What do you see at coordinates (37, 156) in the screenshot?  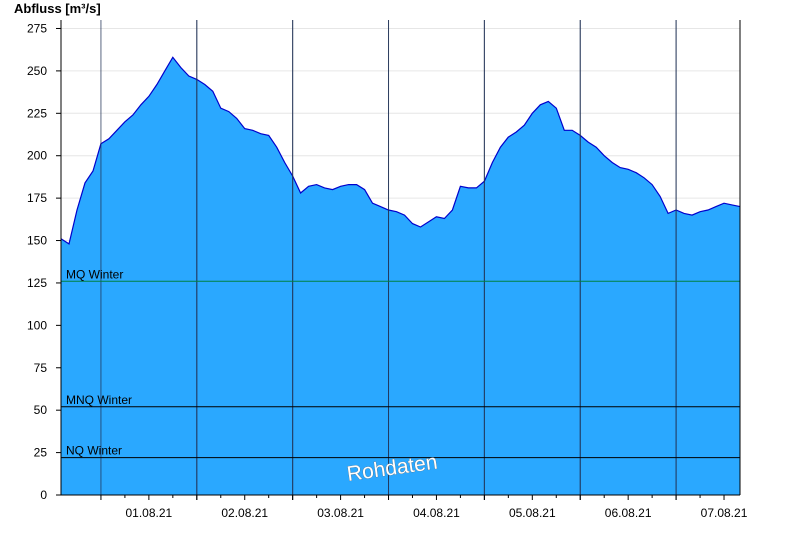 I see `y-tick-label: 200` at bounding box center [37, 156].